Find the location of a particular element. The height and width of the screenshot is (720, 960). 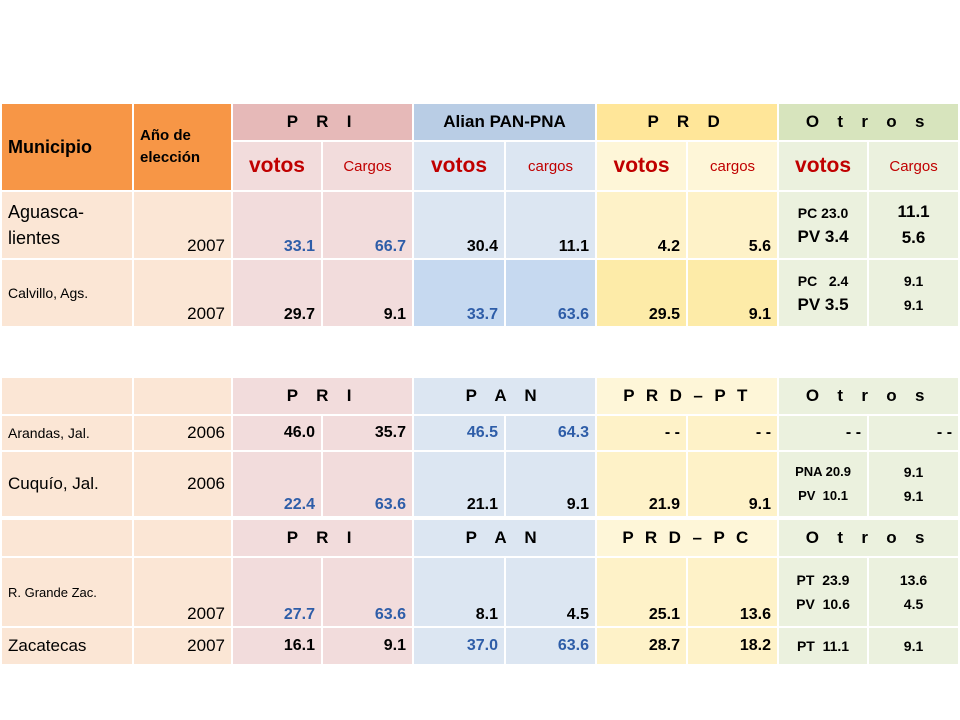

municipio-cell: Zacatecas is located at coordinates (67, 646).